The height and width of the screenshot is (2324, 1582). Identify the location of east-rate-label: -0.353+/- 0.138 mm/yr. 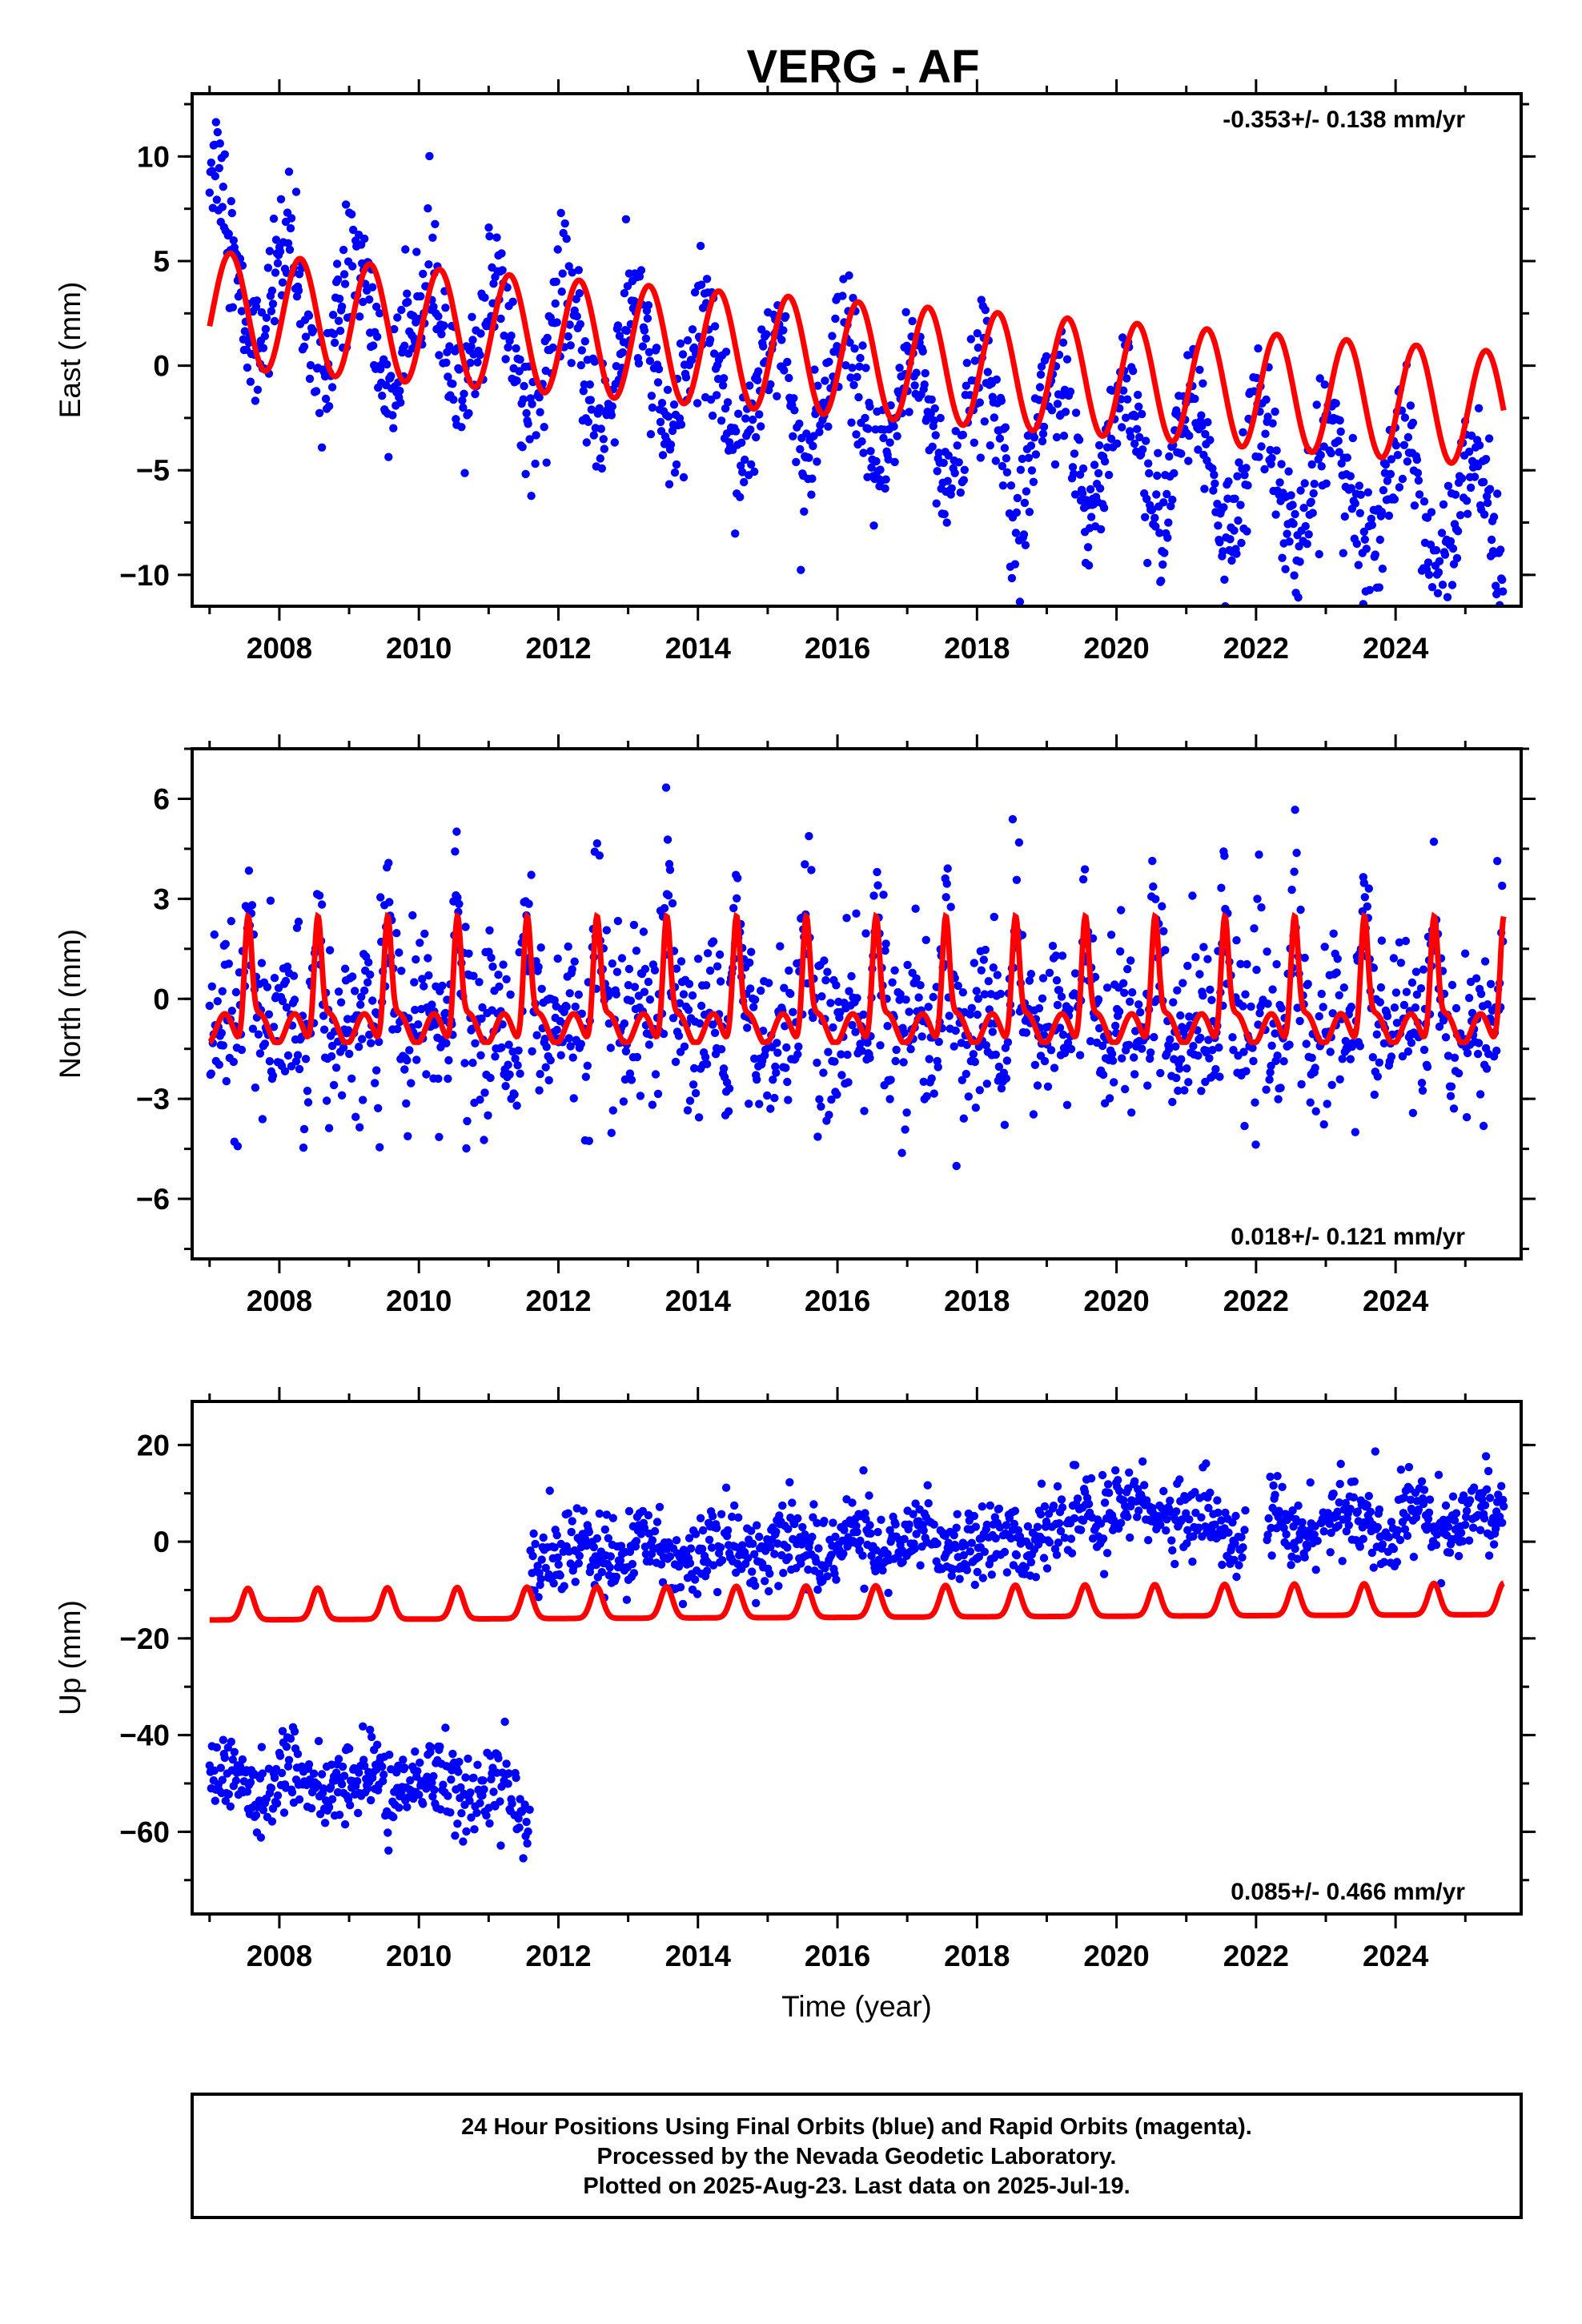
(1344, 120).